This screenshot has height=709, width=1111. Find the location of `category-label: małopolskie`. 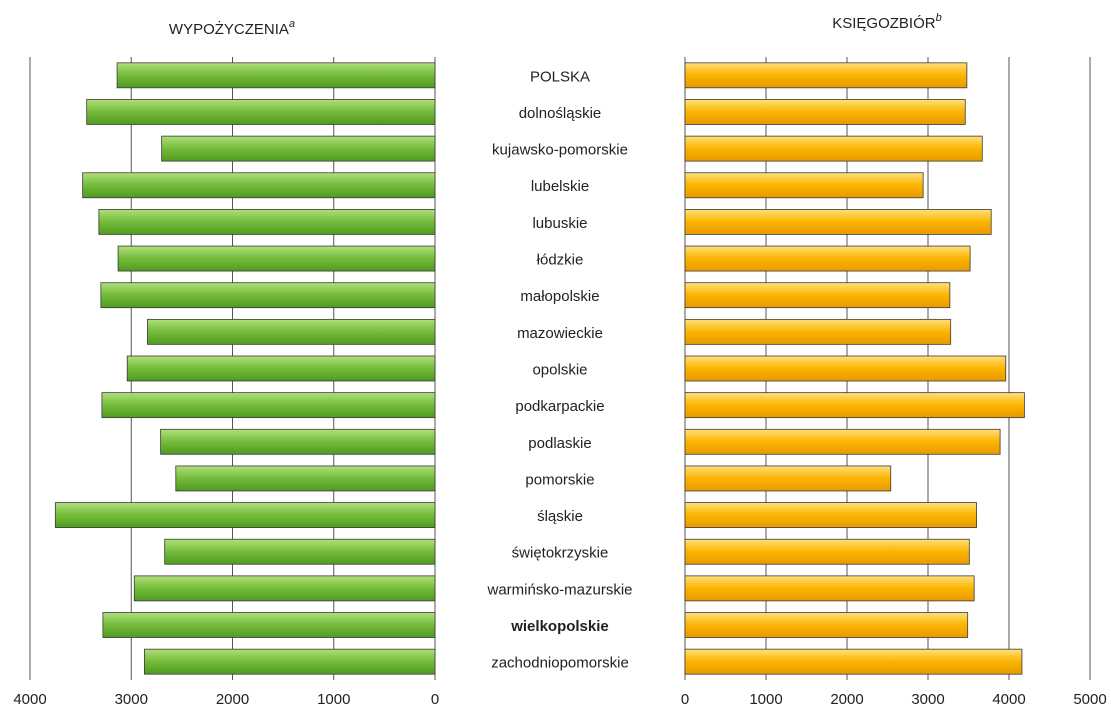

category-label: małopolskie is located at coordinates (559, 296).